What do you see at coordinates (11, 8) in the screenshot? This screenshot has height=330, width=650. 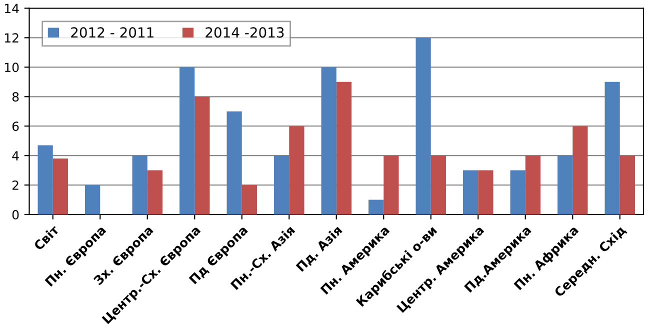 I see `y-tick-label: 14` at bounding box center [11, 8].